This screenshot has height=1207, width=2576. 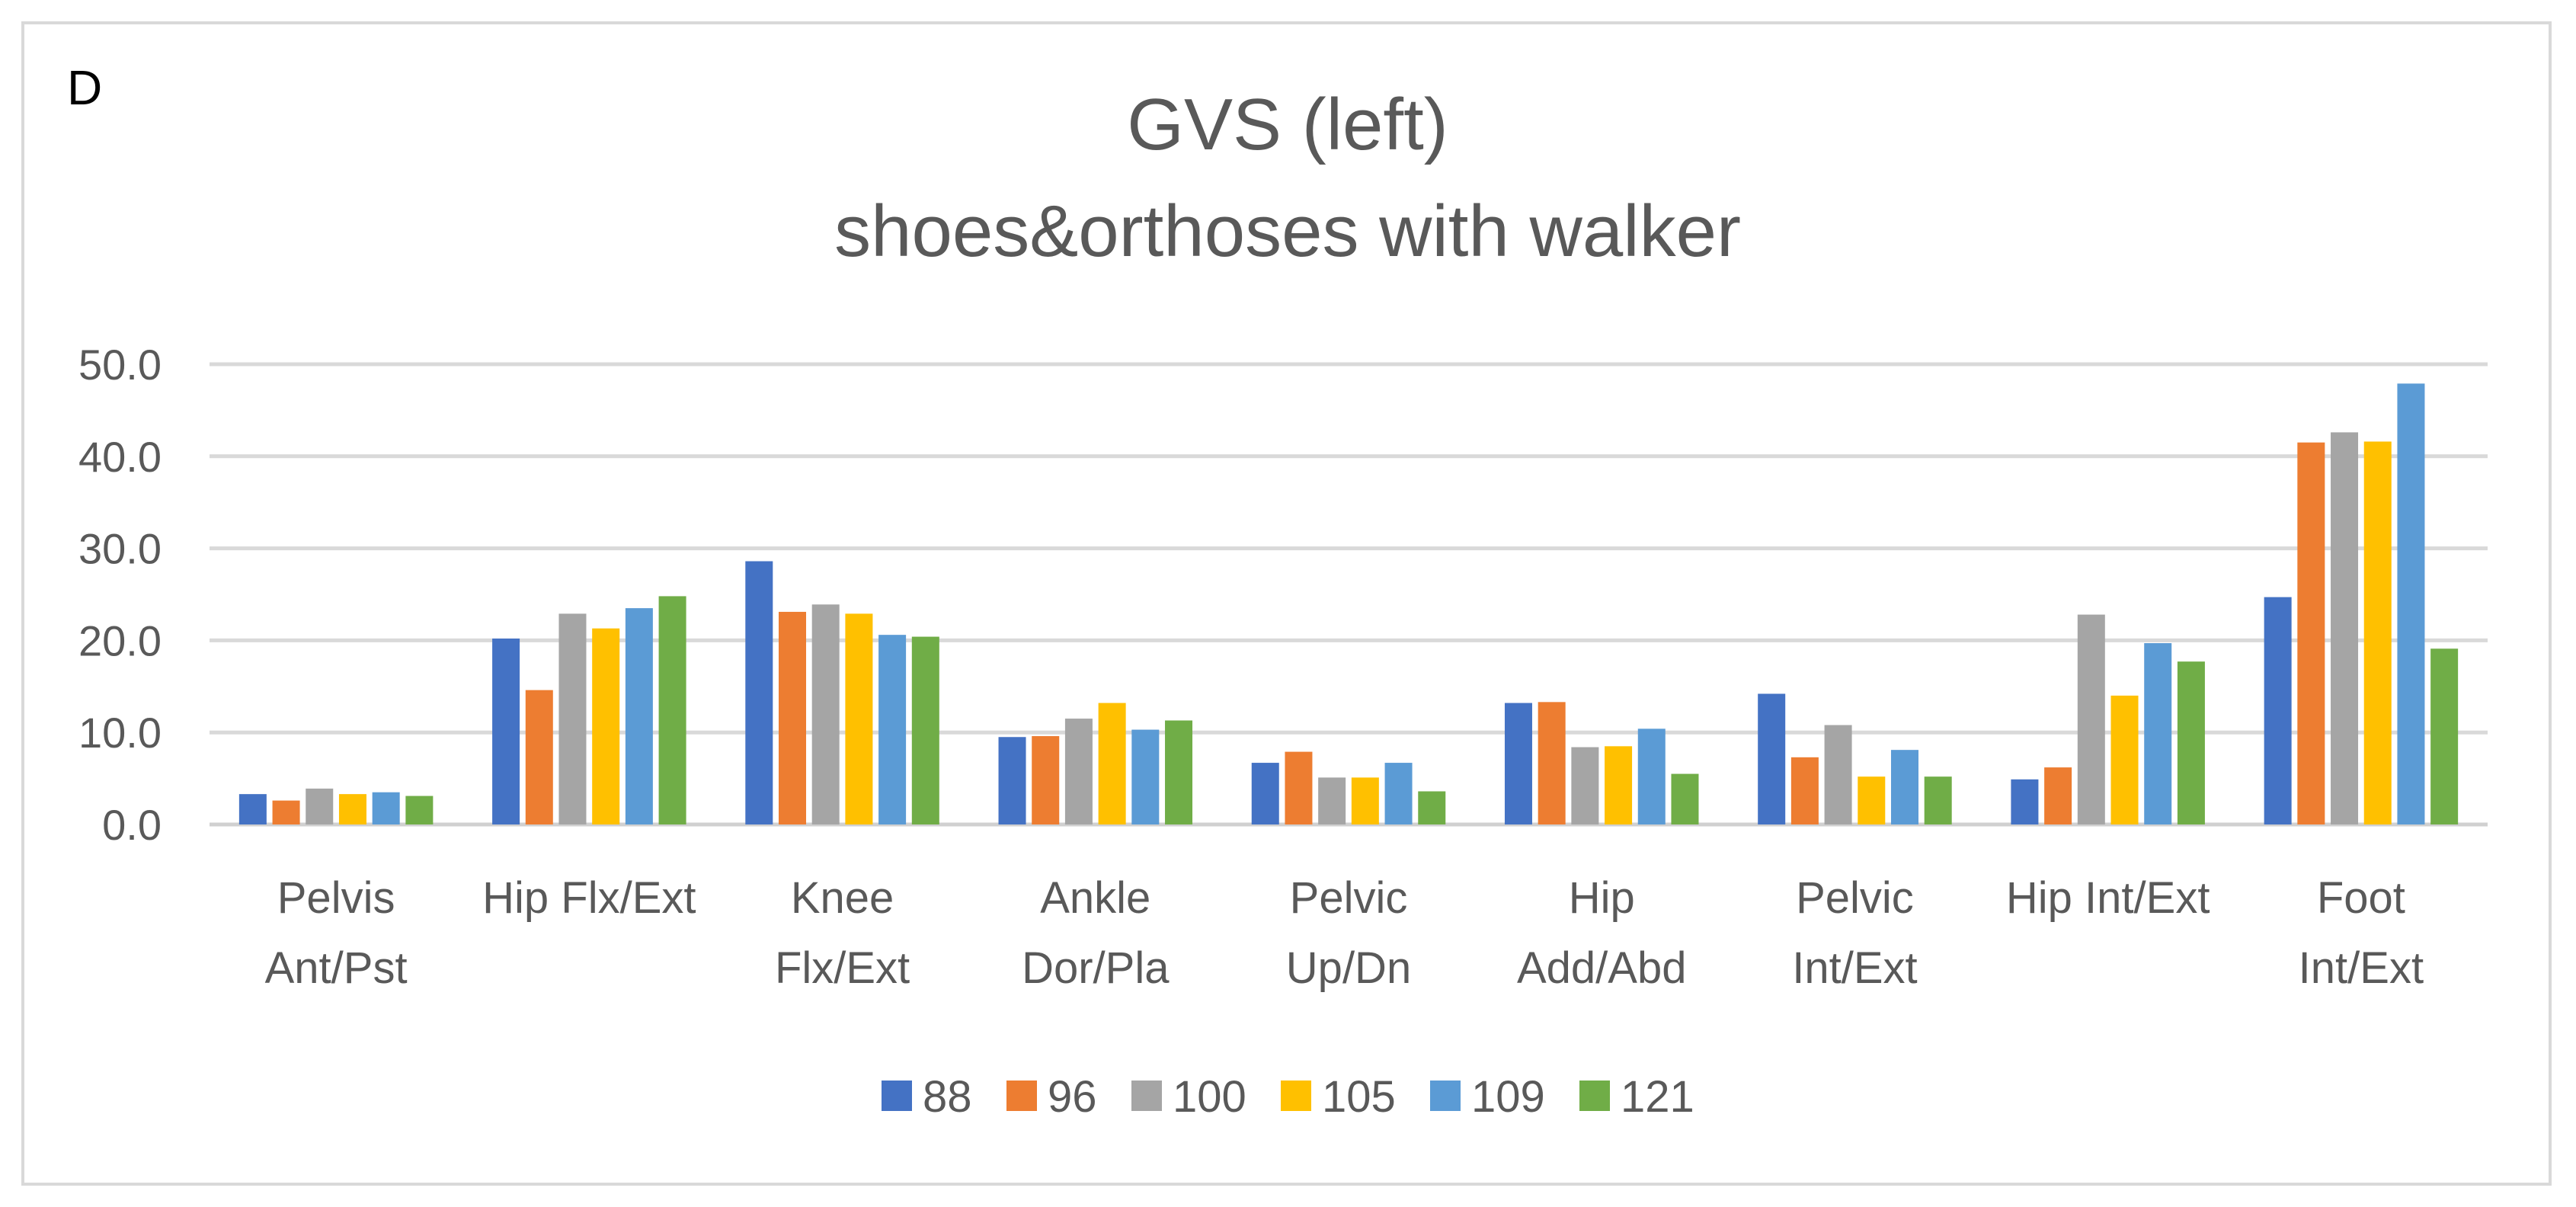 I want to click on legend-label: 105, so click(x=1359, y=1097).